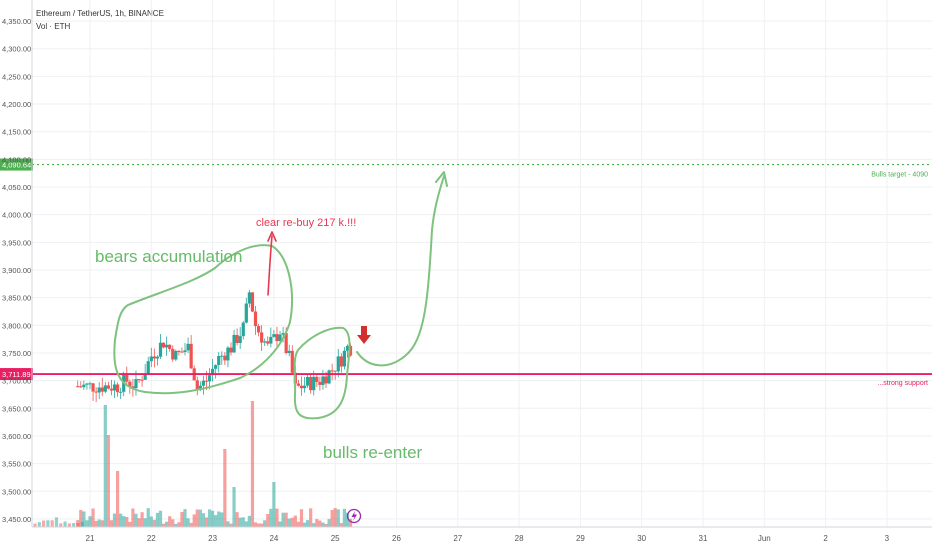  I want to click on down-arrow-icon, so click(364, 335).